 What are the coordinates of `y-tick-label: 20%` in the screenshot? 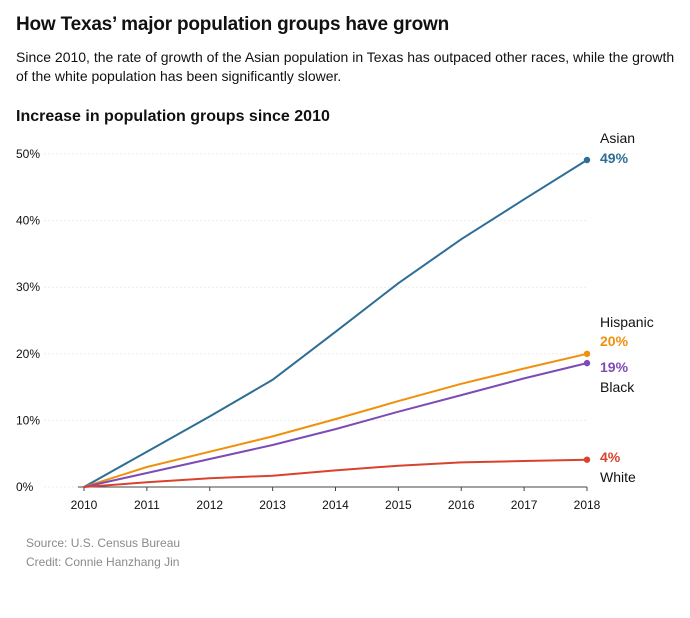 It's located at (28, 354).